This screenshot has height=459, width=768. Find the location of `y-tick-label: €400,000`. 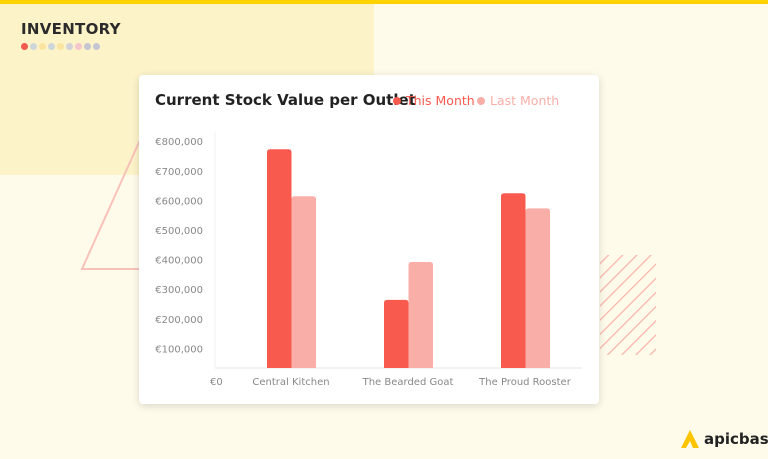

y-tick-label: €400,000 is located at coordinates (179, 261).